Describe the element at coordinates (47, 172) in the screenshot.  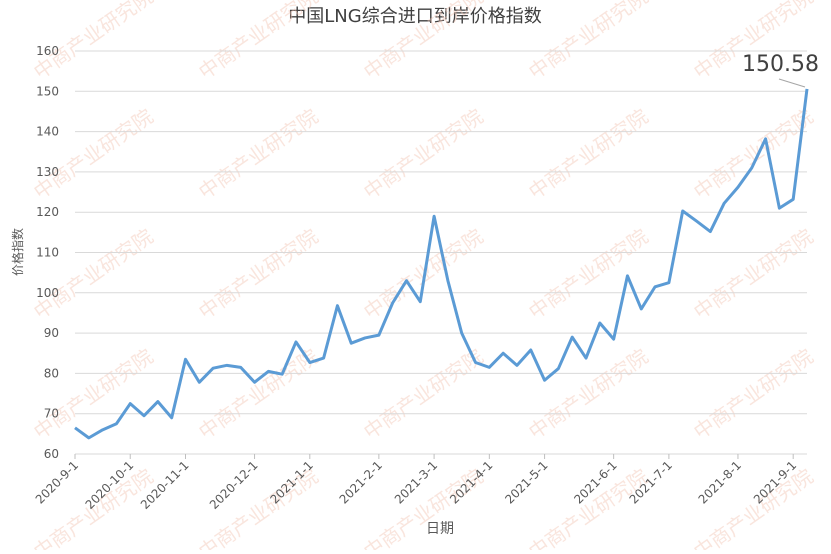
I see `y-tick-label: 130` at that location.